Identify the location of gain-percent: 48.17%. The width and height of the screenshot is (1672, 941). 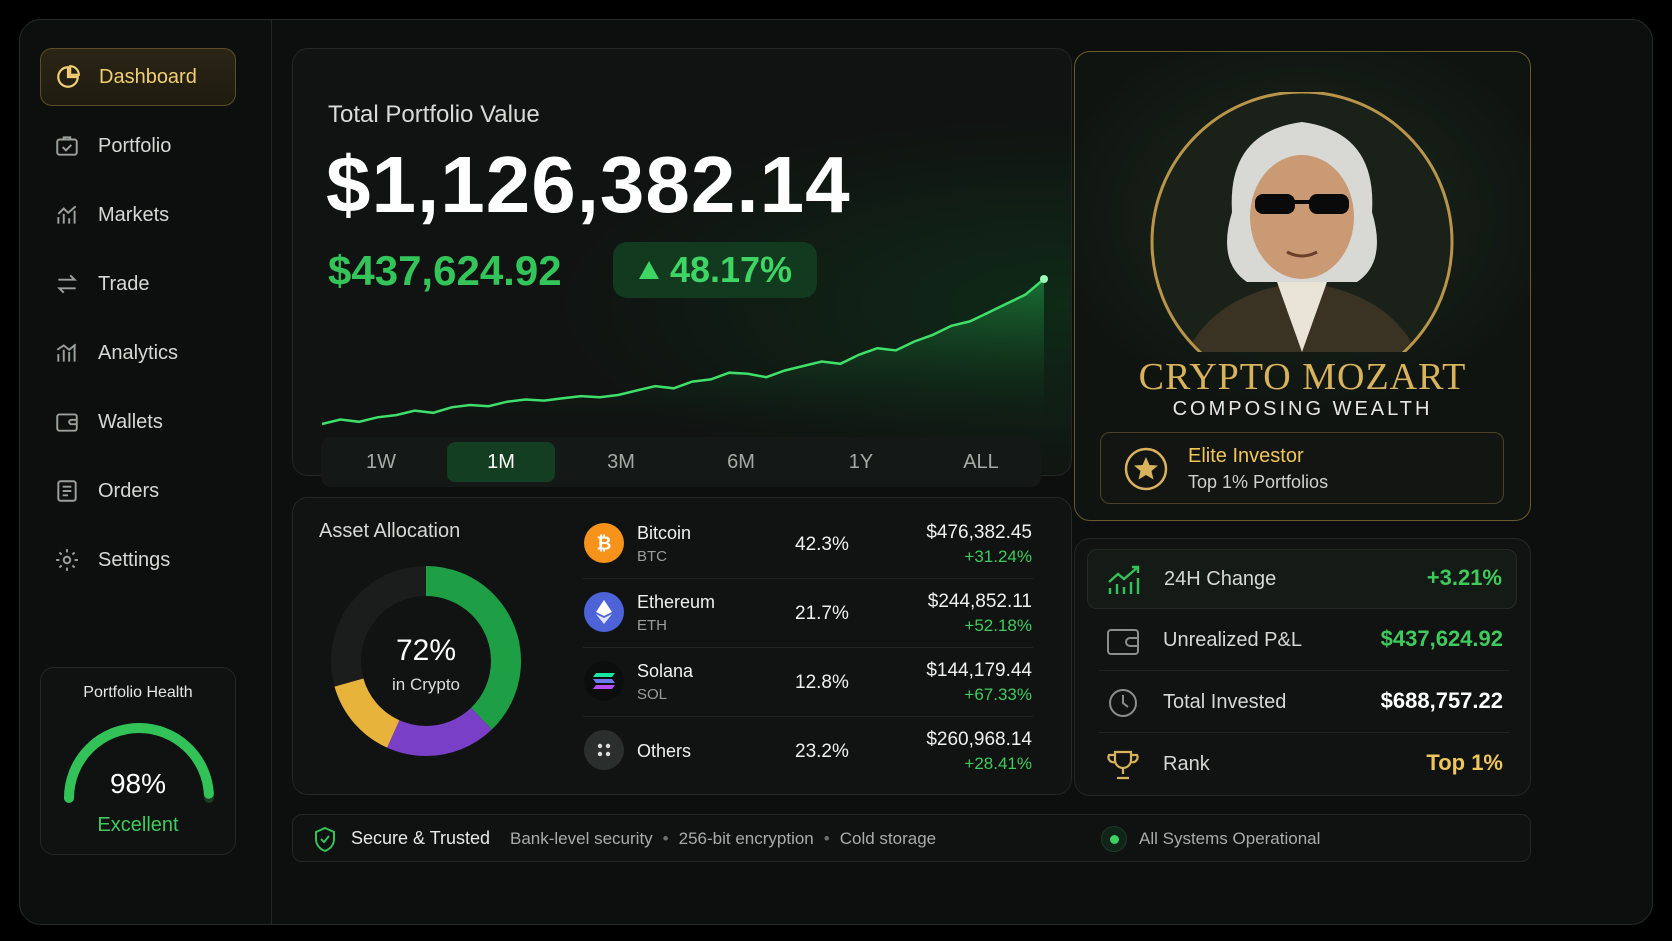
(731, 269).